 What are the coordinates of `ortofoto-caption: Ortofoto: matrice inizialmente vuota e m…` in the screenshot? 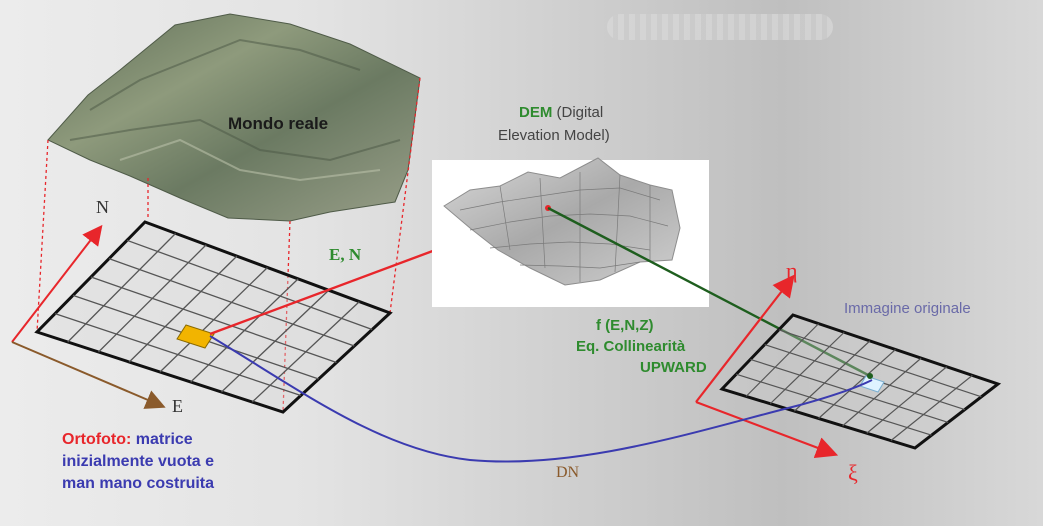 It's located at (138, 462).